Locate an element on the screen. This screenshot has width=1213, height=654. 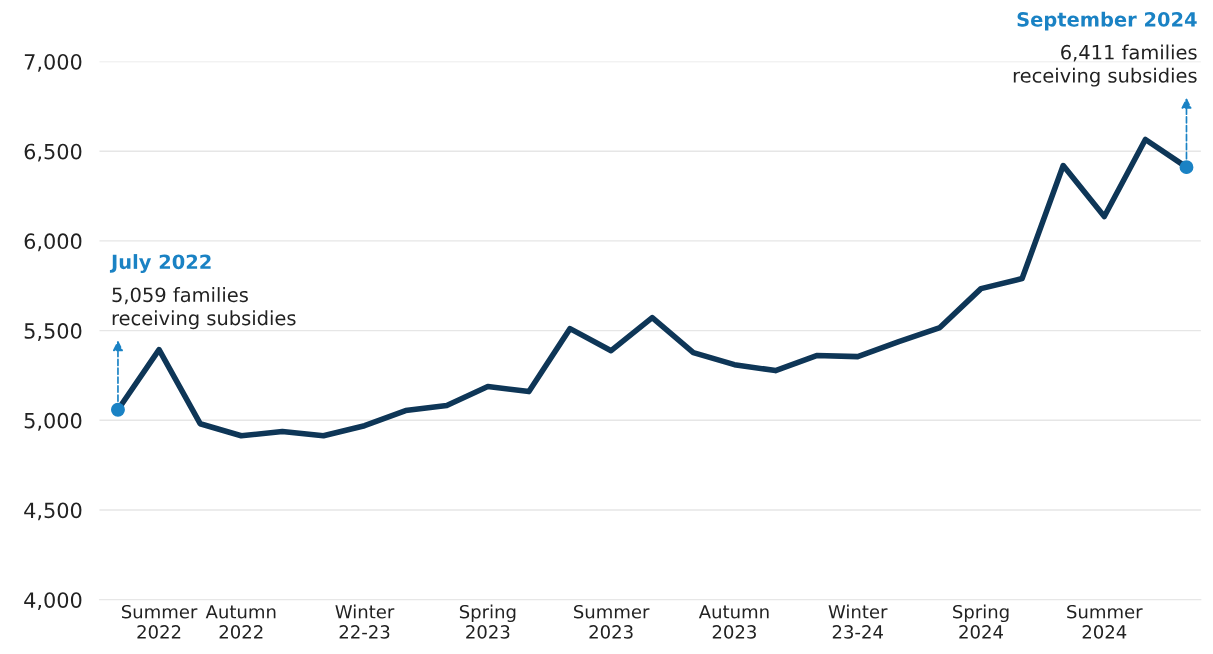
x-tick-label: Winter 22-23 is located at coordinates (365, 621).